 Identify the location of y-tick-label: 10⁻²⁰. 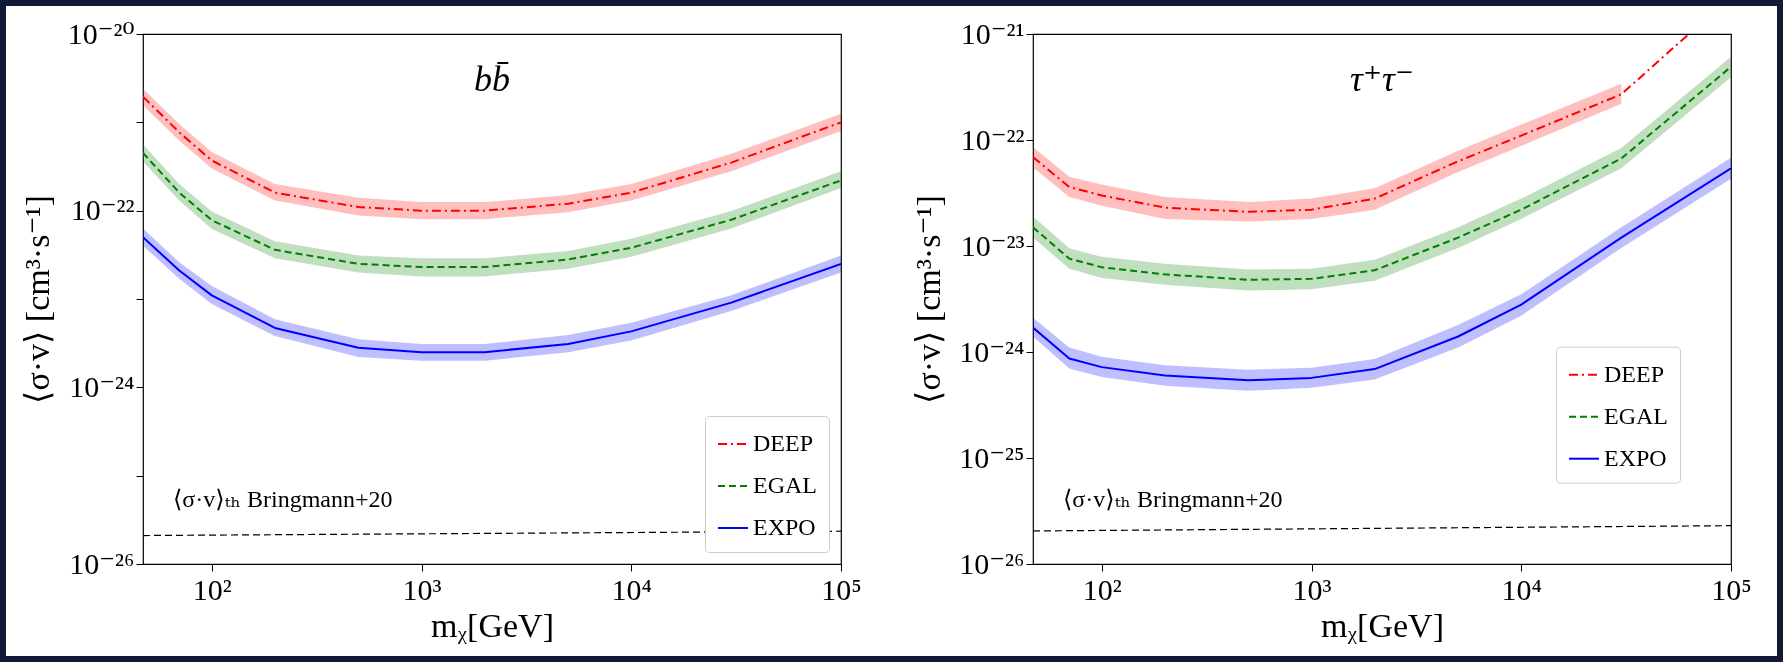
(101, 33).